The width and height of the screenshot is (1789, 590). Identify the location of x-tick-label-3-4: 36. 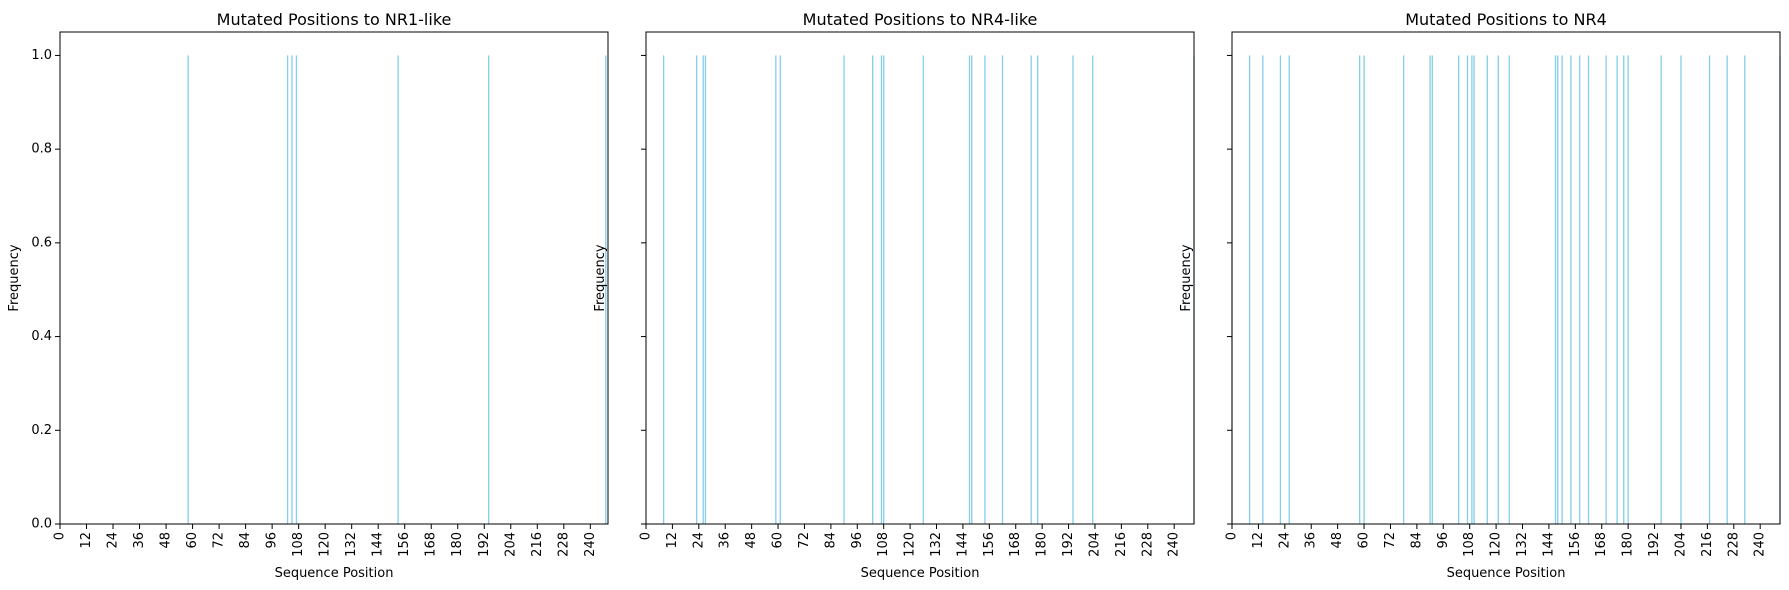
(1311, 540).